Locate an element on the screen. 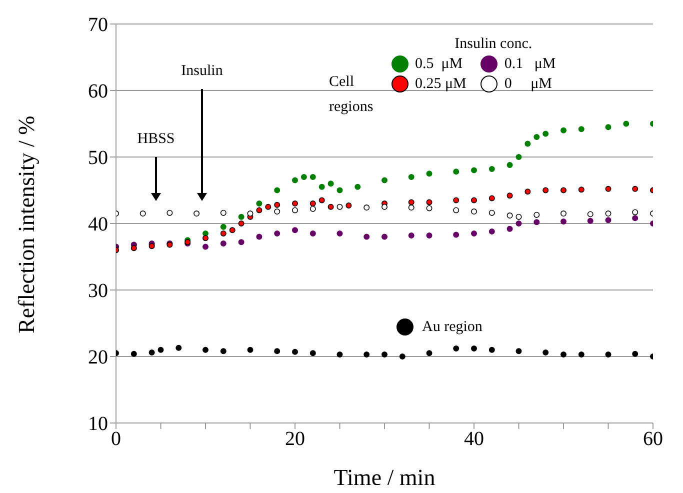  y-tick-label: 40 is located at coordinates (98, 225).